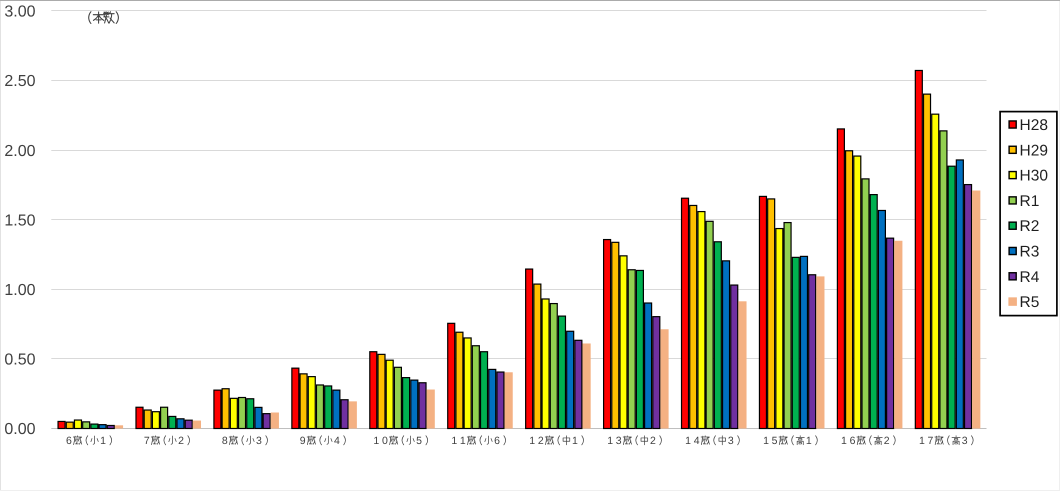 This screenshot has height=496, width=1060. I want to click on svg-text: 3.00, so click(19, 12).